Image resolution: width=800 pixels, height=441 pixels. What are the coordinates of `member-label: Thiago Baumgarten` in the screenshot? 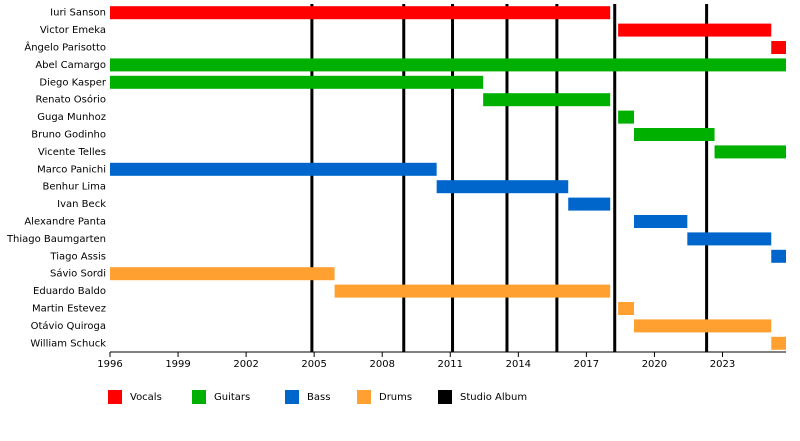 It's located at (56, 239).